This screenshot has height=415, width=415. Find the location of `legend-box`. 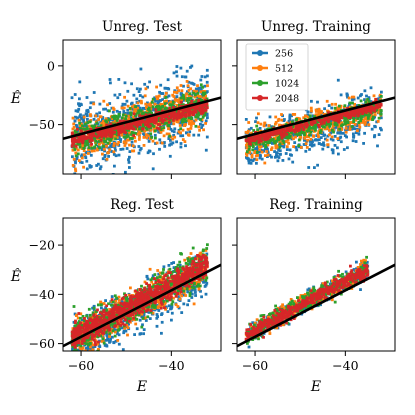

legend-box is located at coordinates (277, 77).